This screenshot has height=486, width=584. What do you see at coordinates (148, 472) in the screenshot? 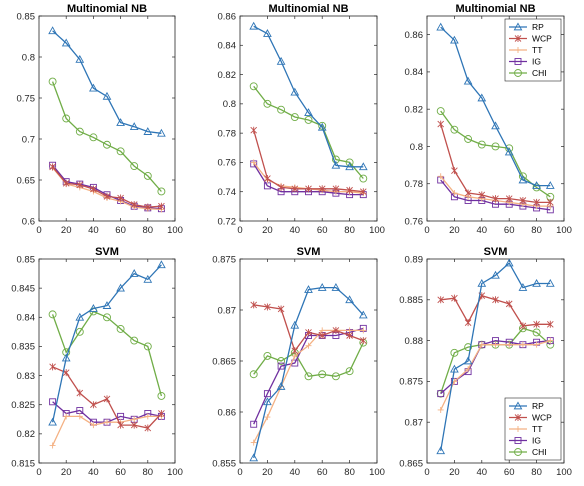
I see `x-tick-label: 80` at bounding box center [148, 472].